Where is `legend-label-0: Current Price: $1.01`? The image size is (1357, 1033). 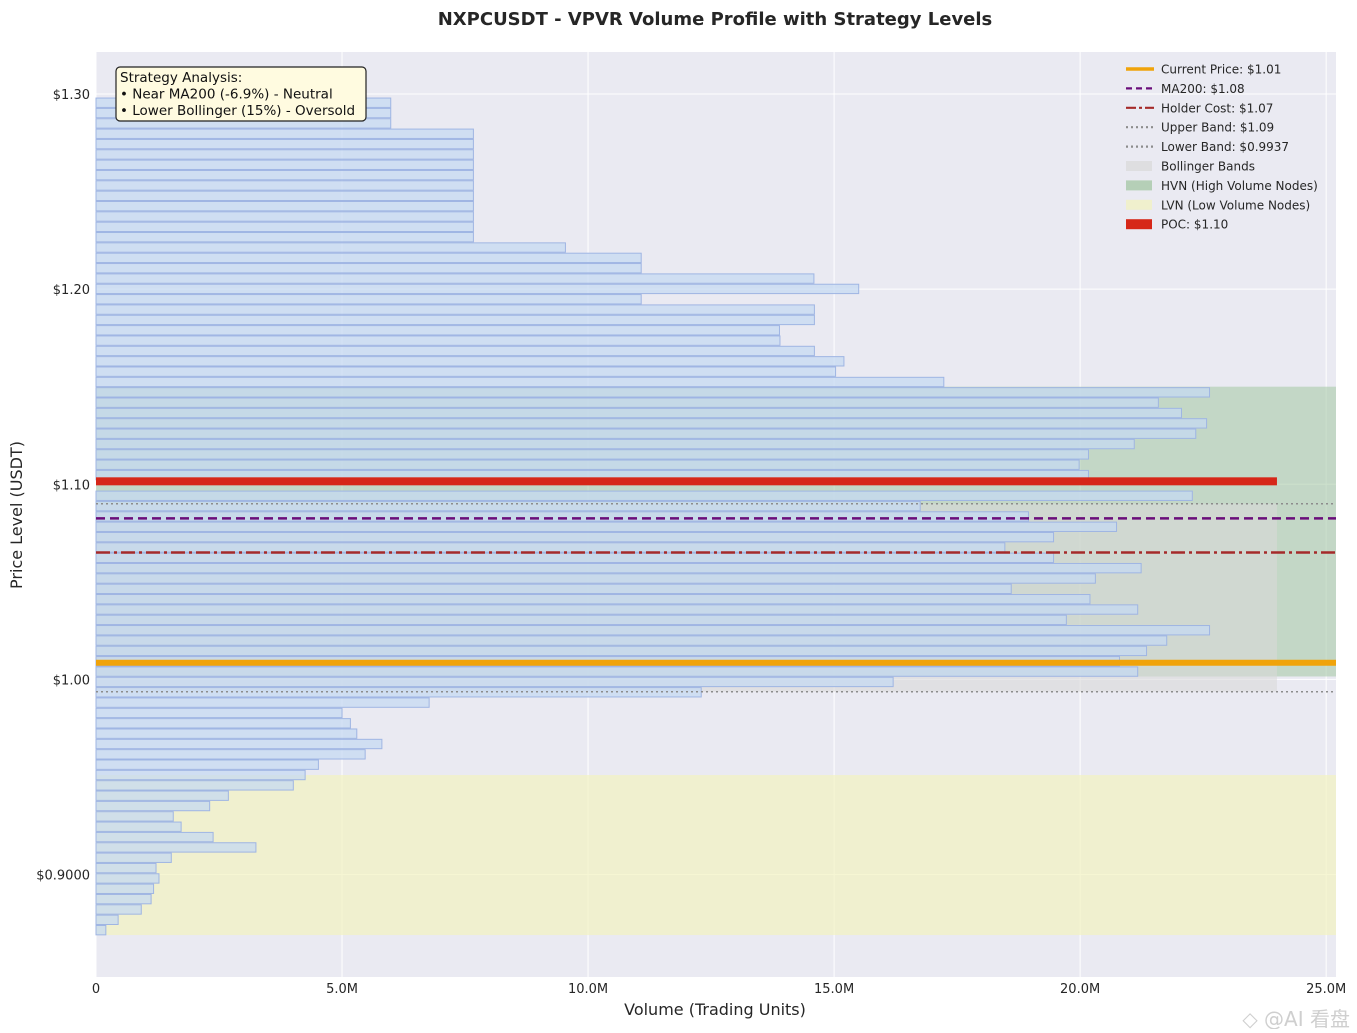 legend-label-0: Current Price: $1.01 is located at coordinates (1221, 70).